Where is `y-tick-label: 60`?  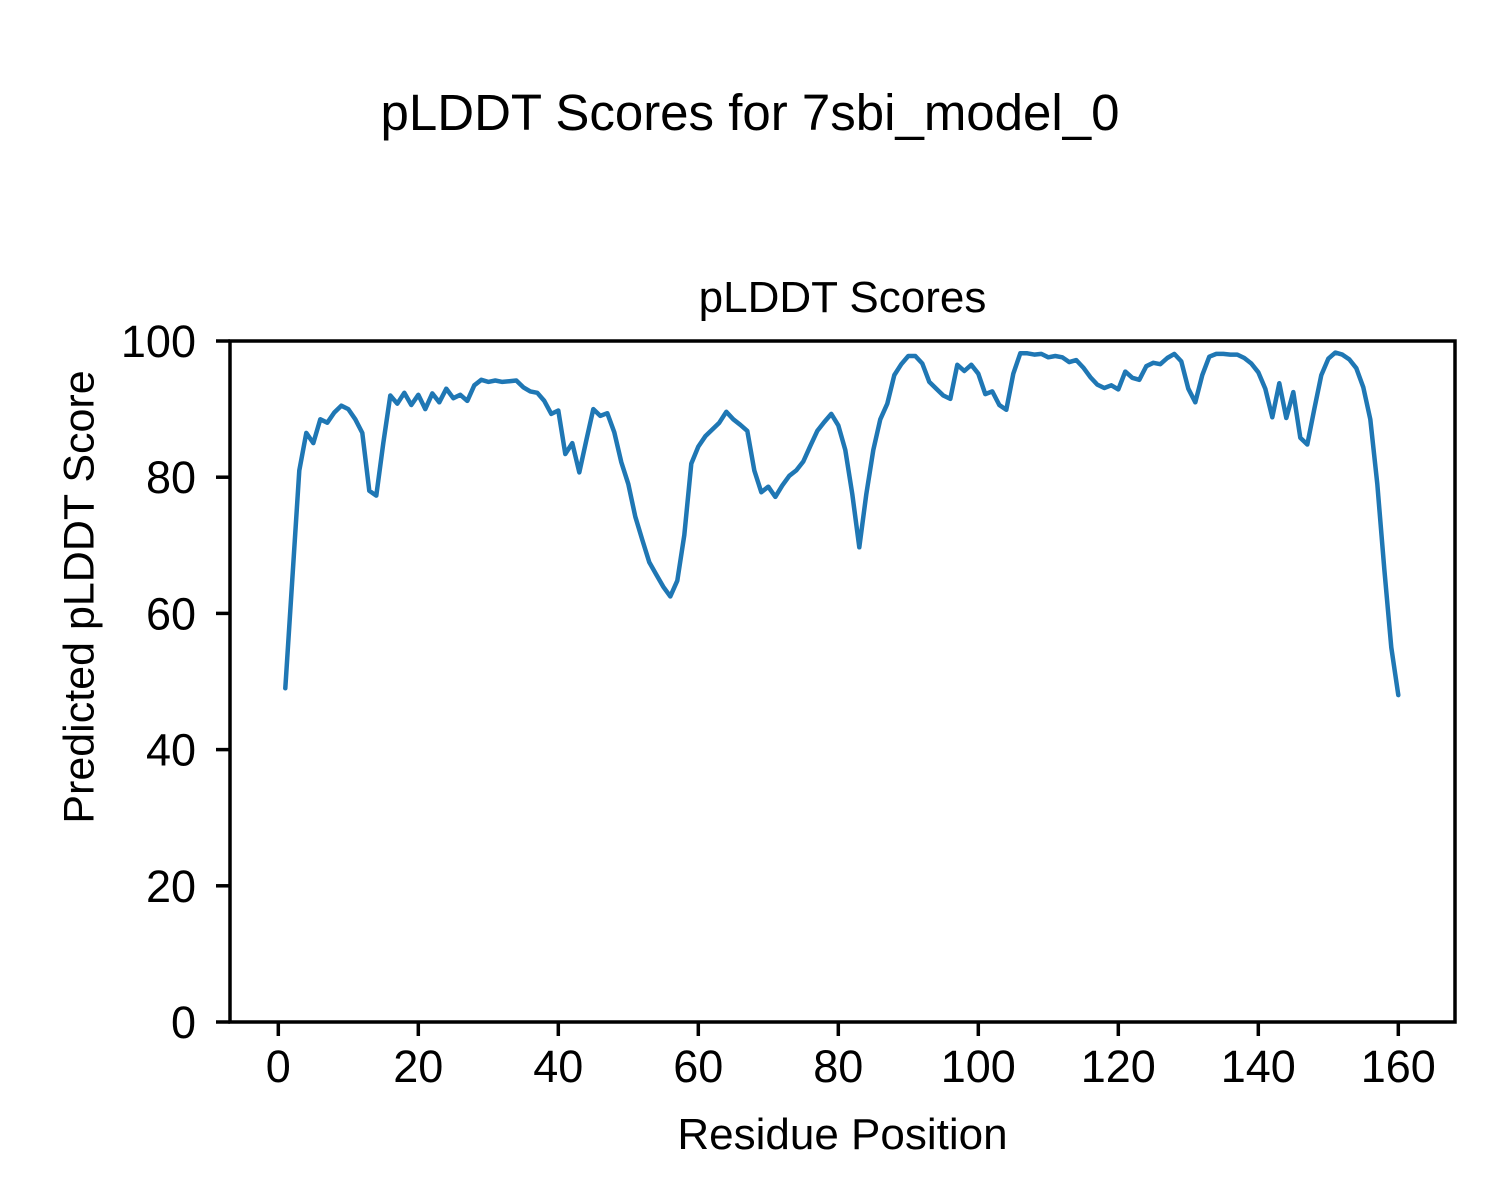 y-tick-label: 60 is located at coordinates (171, 613).